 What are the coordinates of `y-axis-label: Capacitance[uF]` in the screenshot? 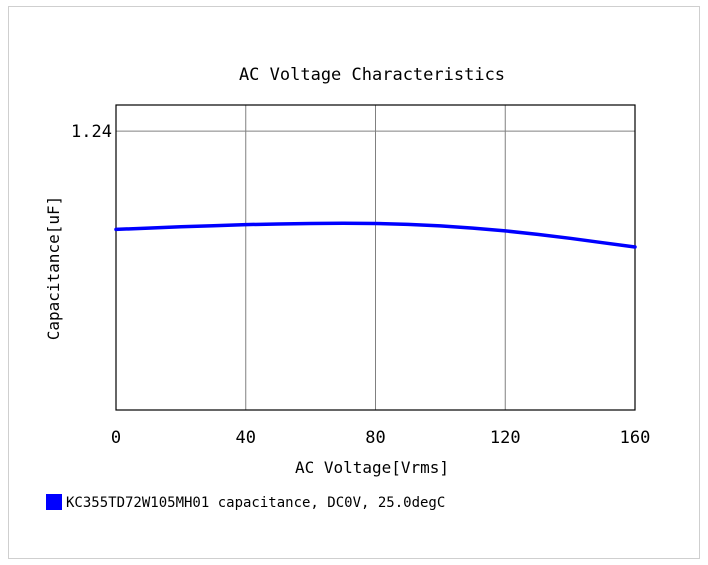 It's located at (53, 268).